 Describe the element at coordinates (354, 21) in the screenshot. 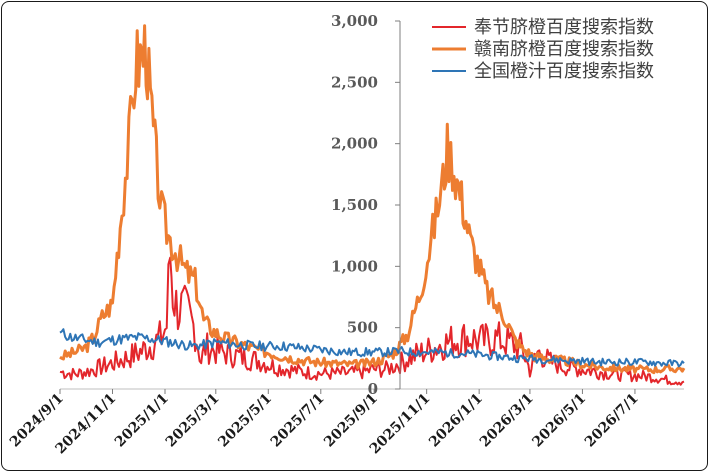

I see `y-tick-label: 3,000` at that location.